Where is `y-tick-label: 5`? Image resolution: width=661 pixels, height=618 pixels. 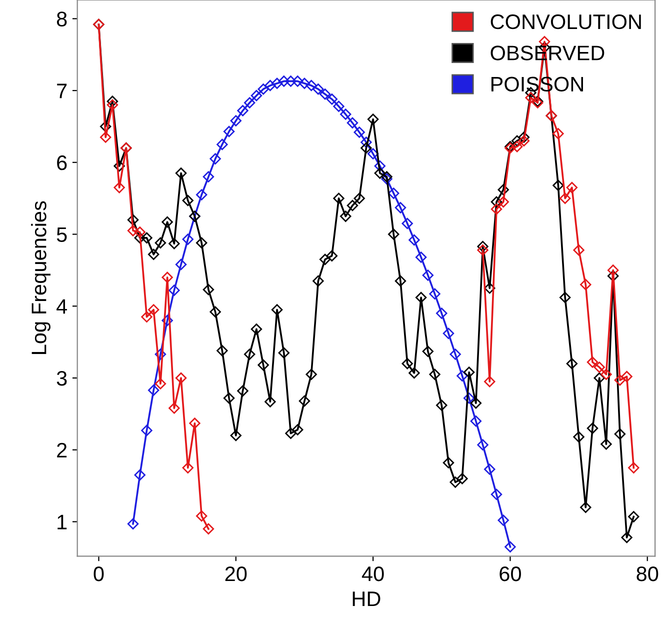 y-tick-label: 5 is located at coordinates (61, 234).